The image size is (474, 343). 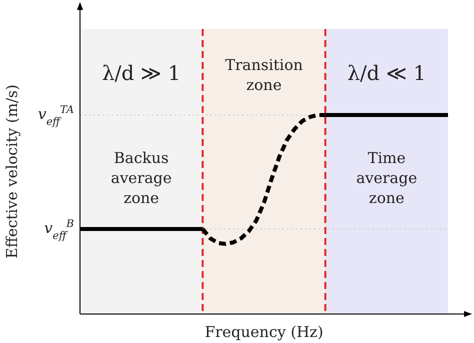 I want to click on text: λ/d ≫ 1, so click(x=141, y=73).